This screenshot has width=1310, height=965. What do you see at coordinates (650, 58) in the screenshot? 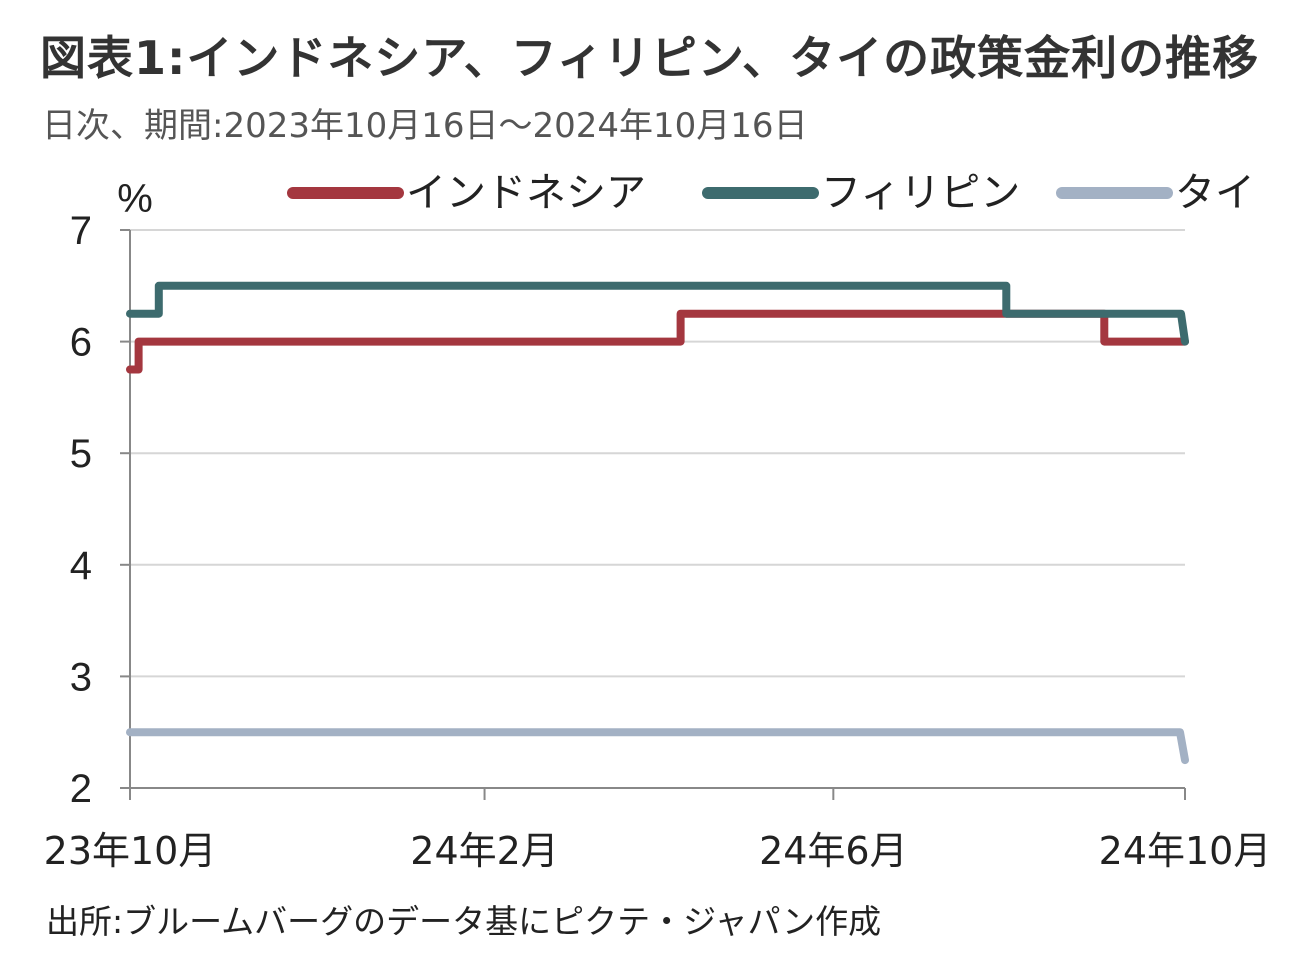
I see `chart-title: 図表1:インドネシア、フィリピン、タイの政策金利の推移` at bounding box center [650, 58].